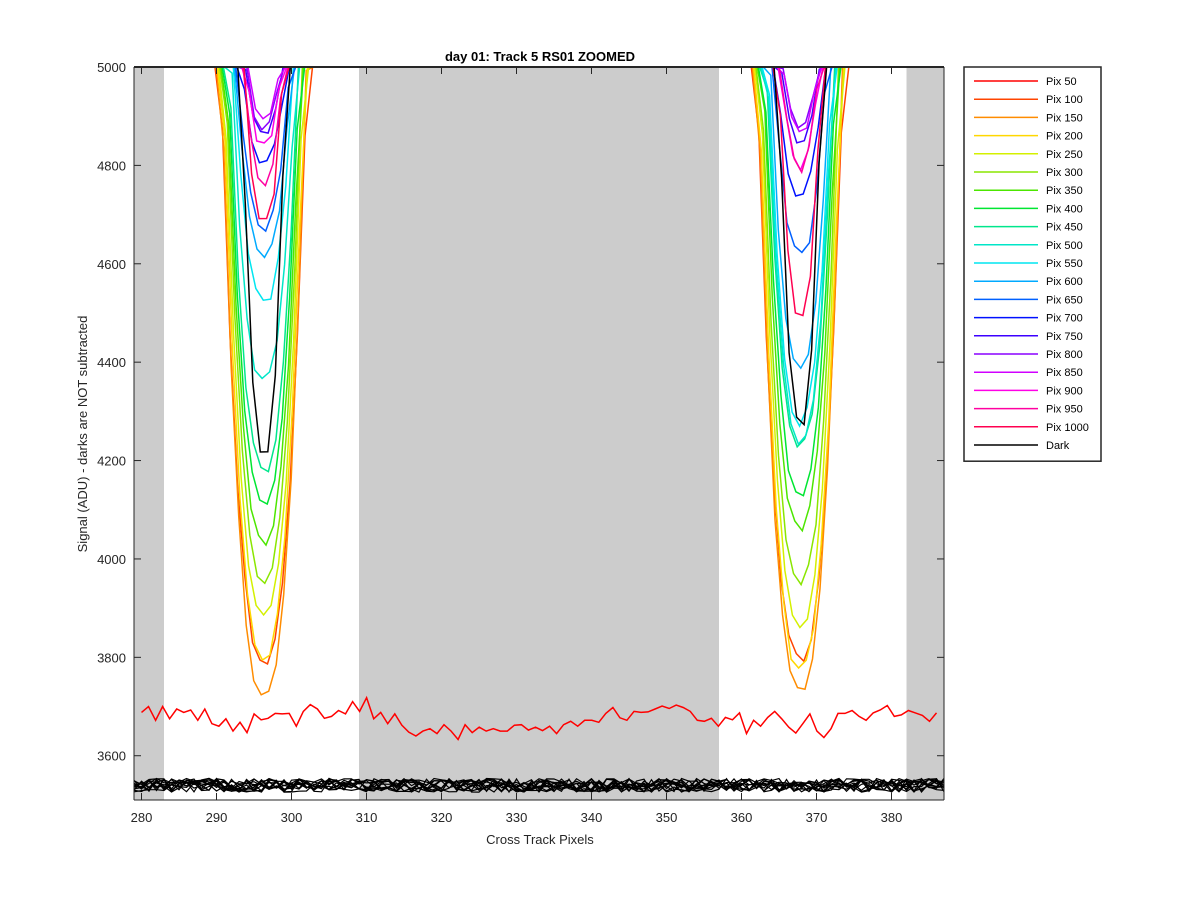 The height and width of the screenshot is (900, 1200). I want to click on y-tick-label: 4400, so click(111, 362).